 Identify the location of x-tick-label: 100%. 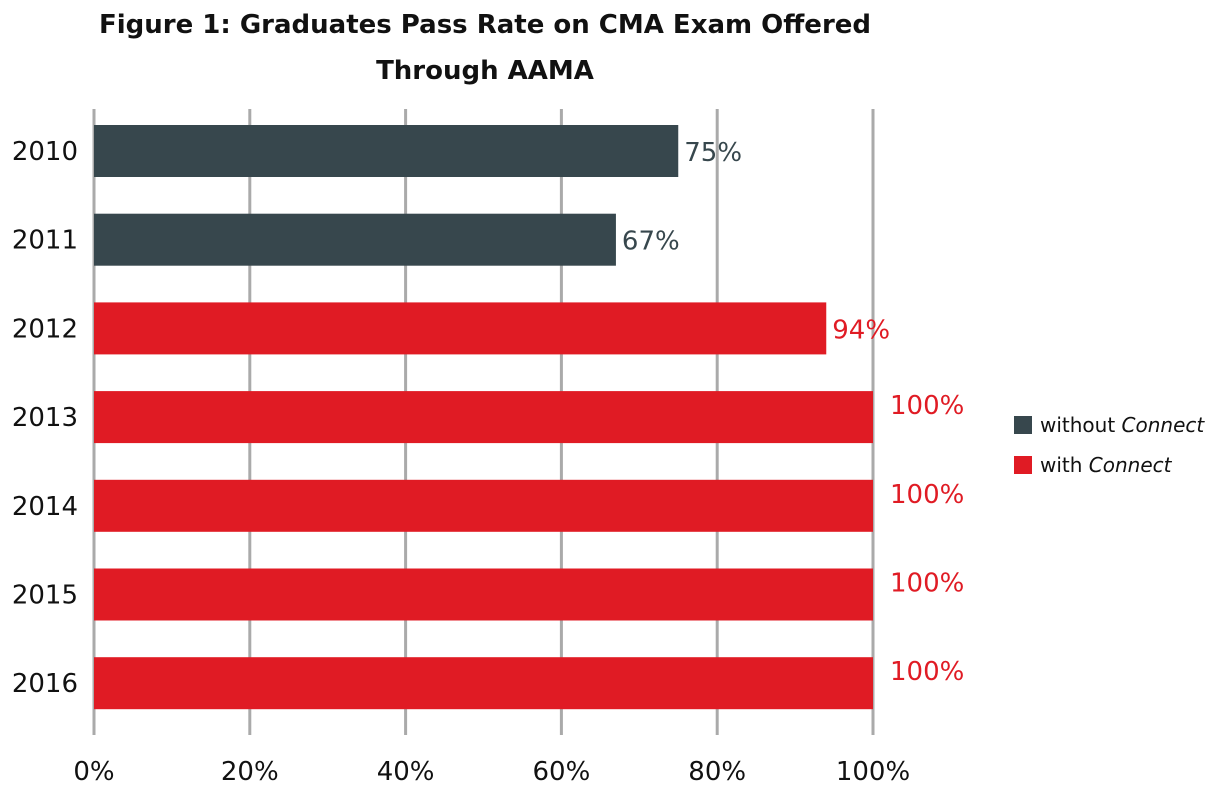
(873, 772).